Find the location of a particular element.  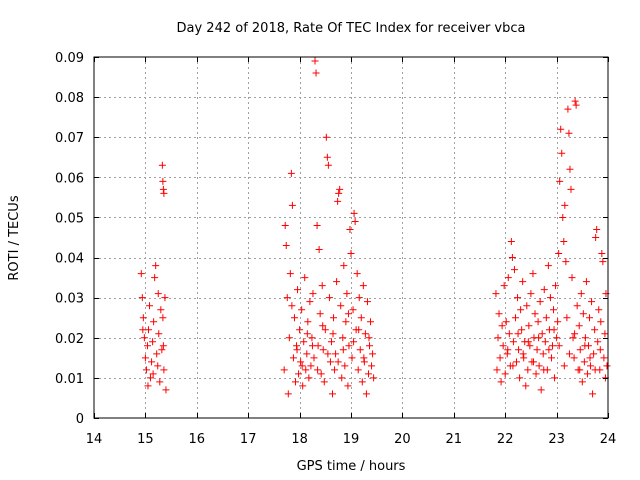

x-tick-label: 22 is located at coordinates (505, 439).